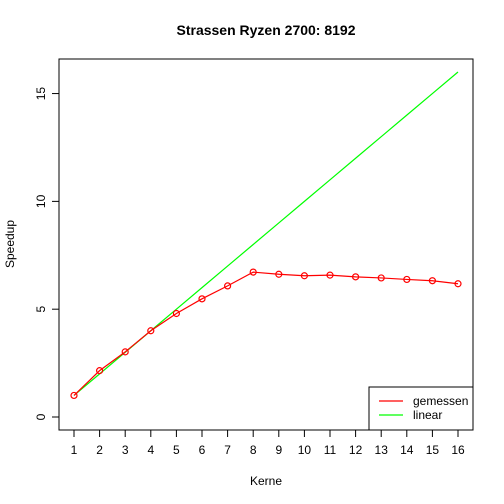  Describe the element at coordinates (382, 450) in the screenshot. I see `x-tick-label: 13` at that location.